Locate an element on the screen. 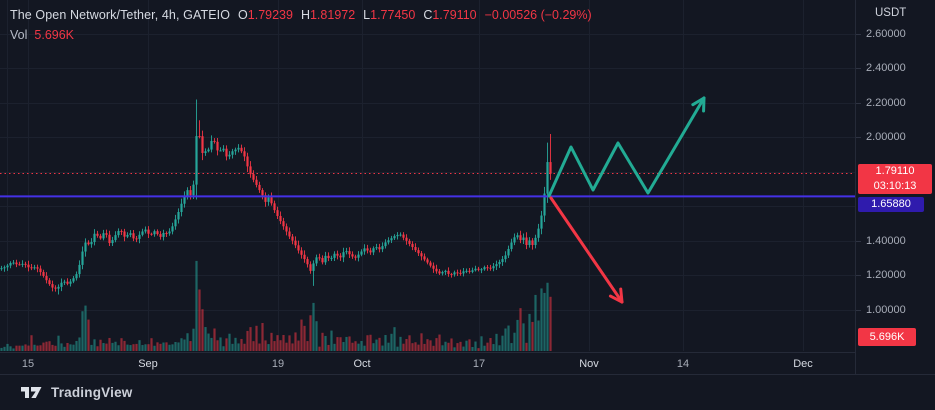 The image size is (935, 410). volume-row: Vol 5.696K is located at coordinates (42, 35).